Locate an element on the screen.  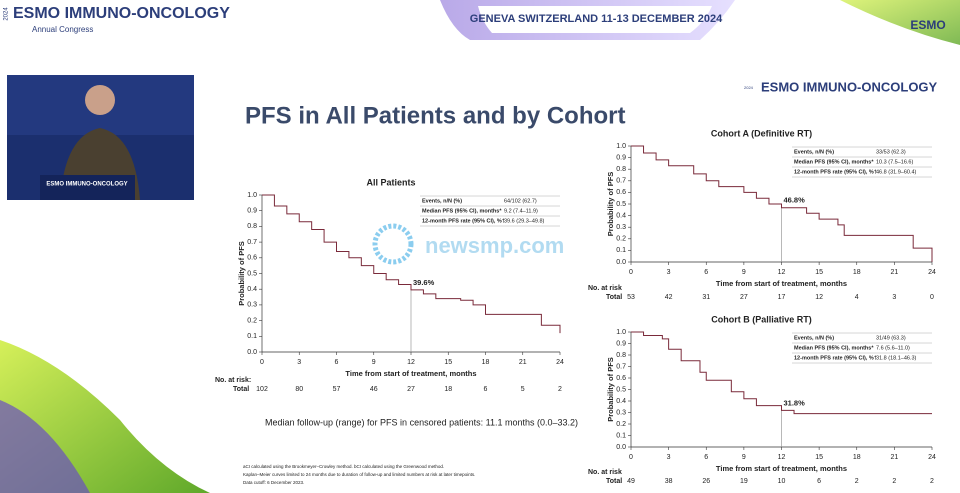
chart-title: All Patients is located at coordinates (390, 182).